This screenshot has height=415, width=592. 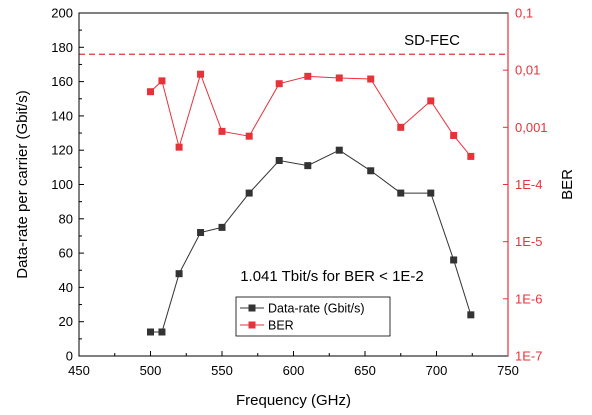 I want to click on x-tick-label: 550, so click(x=222, y=370).